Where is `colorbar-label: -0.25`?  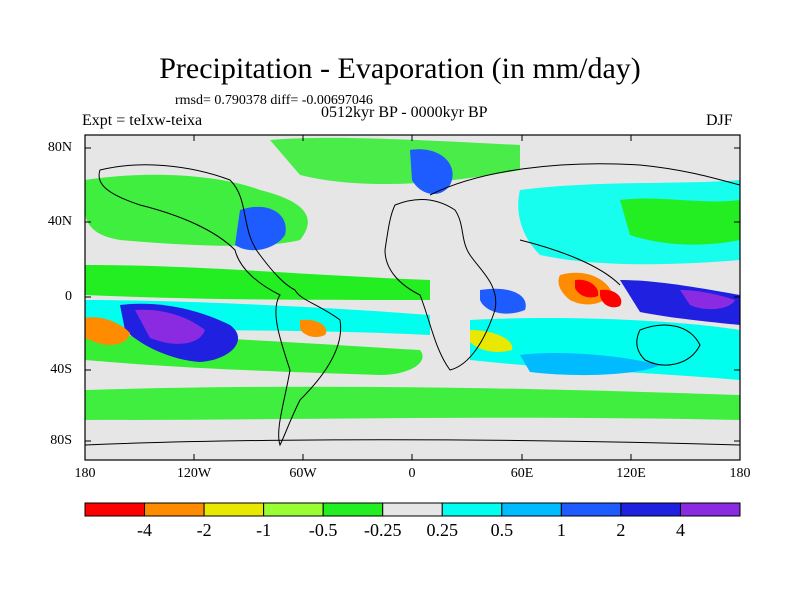 colorbar-label: -0.25 is located at coordinates (382, 530).